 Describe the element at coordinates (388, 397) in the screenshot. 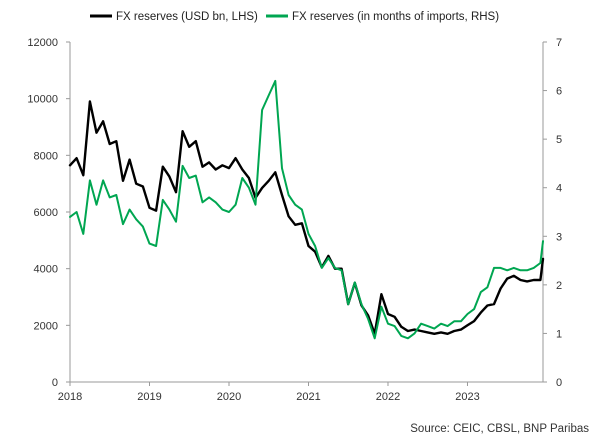

I see `x-tick-label: 2022` at that location.